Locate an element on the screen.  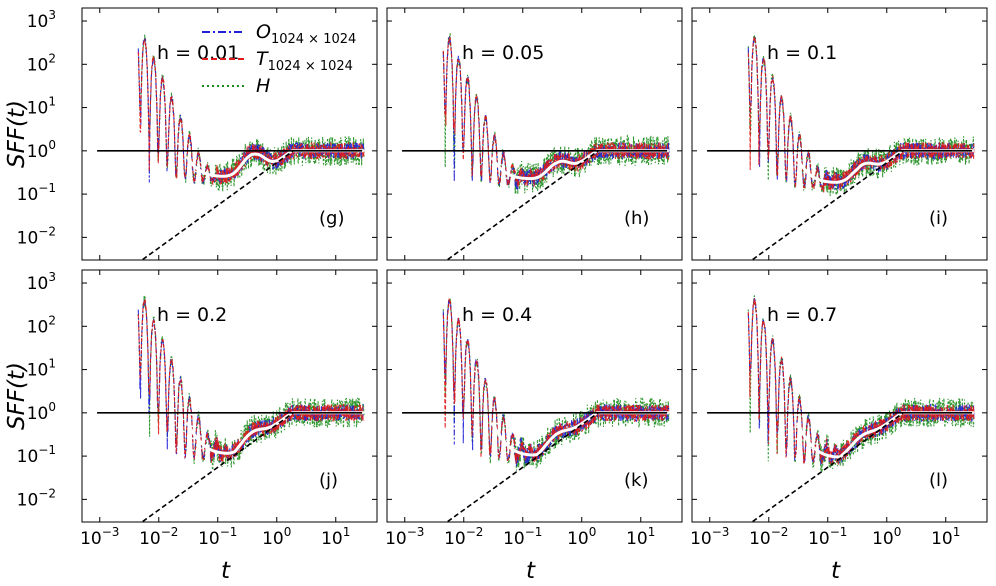
panel-h: h = 0.05 (h) is located at coordinates (534, 134).